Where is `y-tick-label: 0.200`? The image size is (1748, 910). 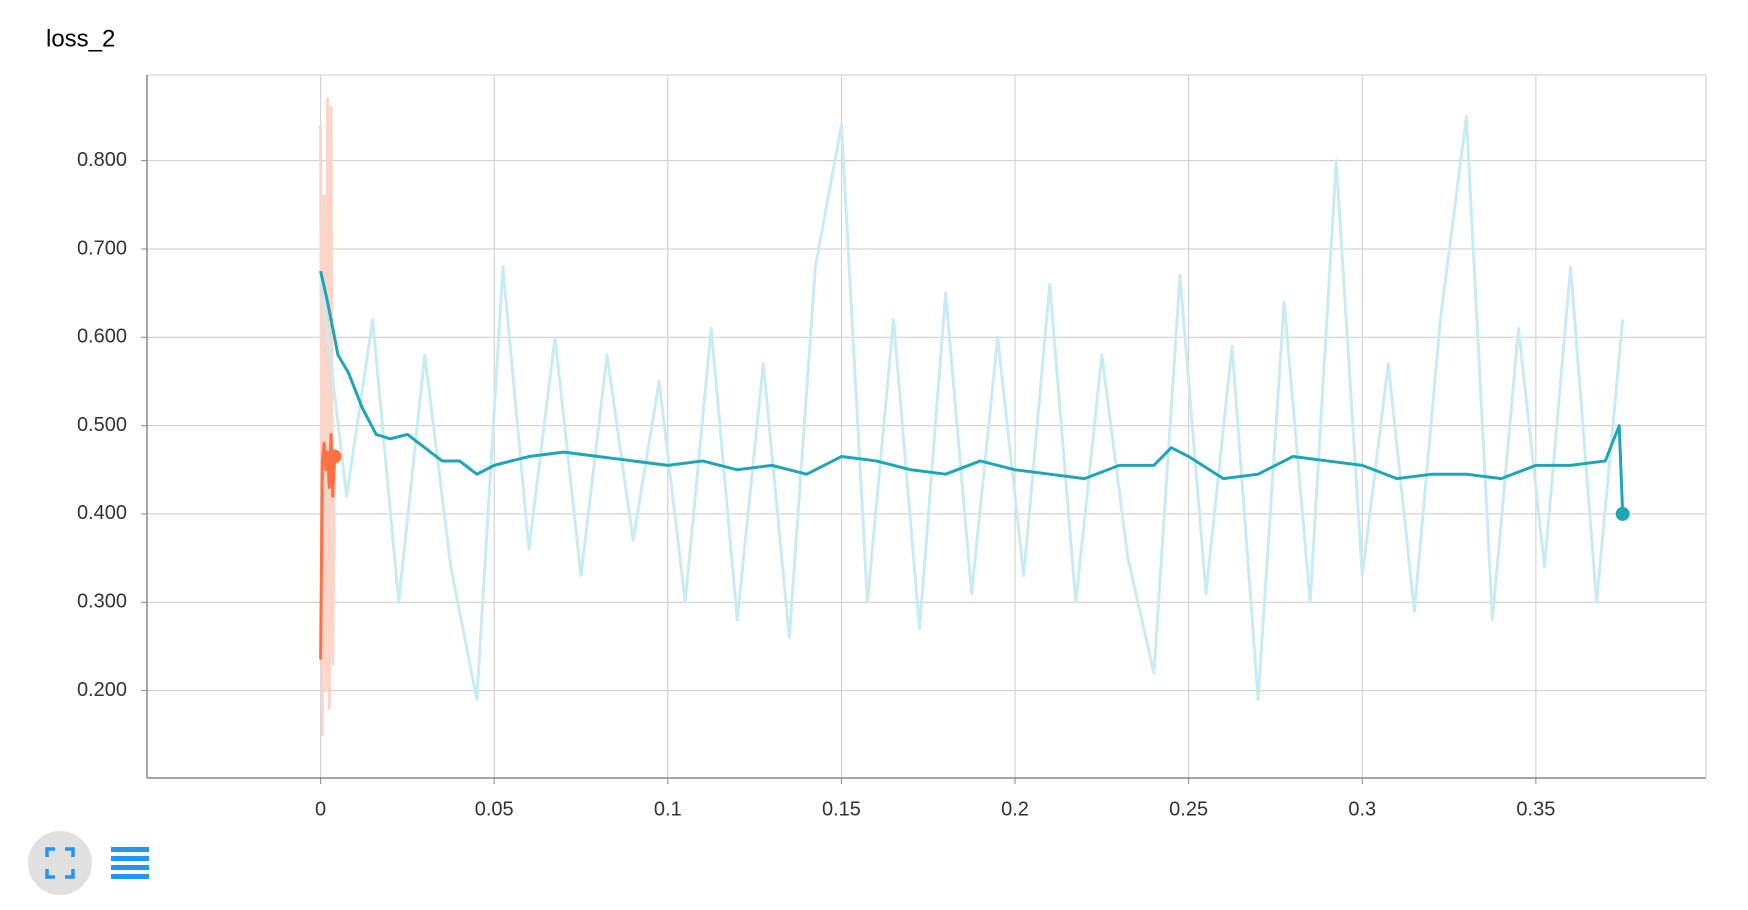 y-tick-label: 0.200 is located at coordinates (102, 690).